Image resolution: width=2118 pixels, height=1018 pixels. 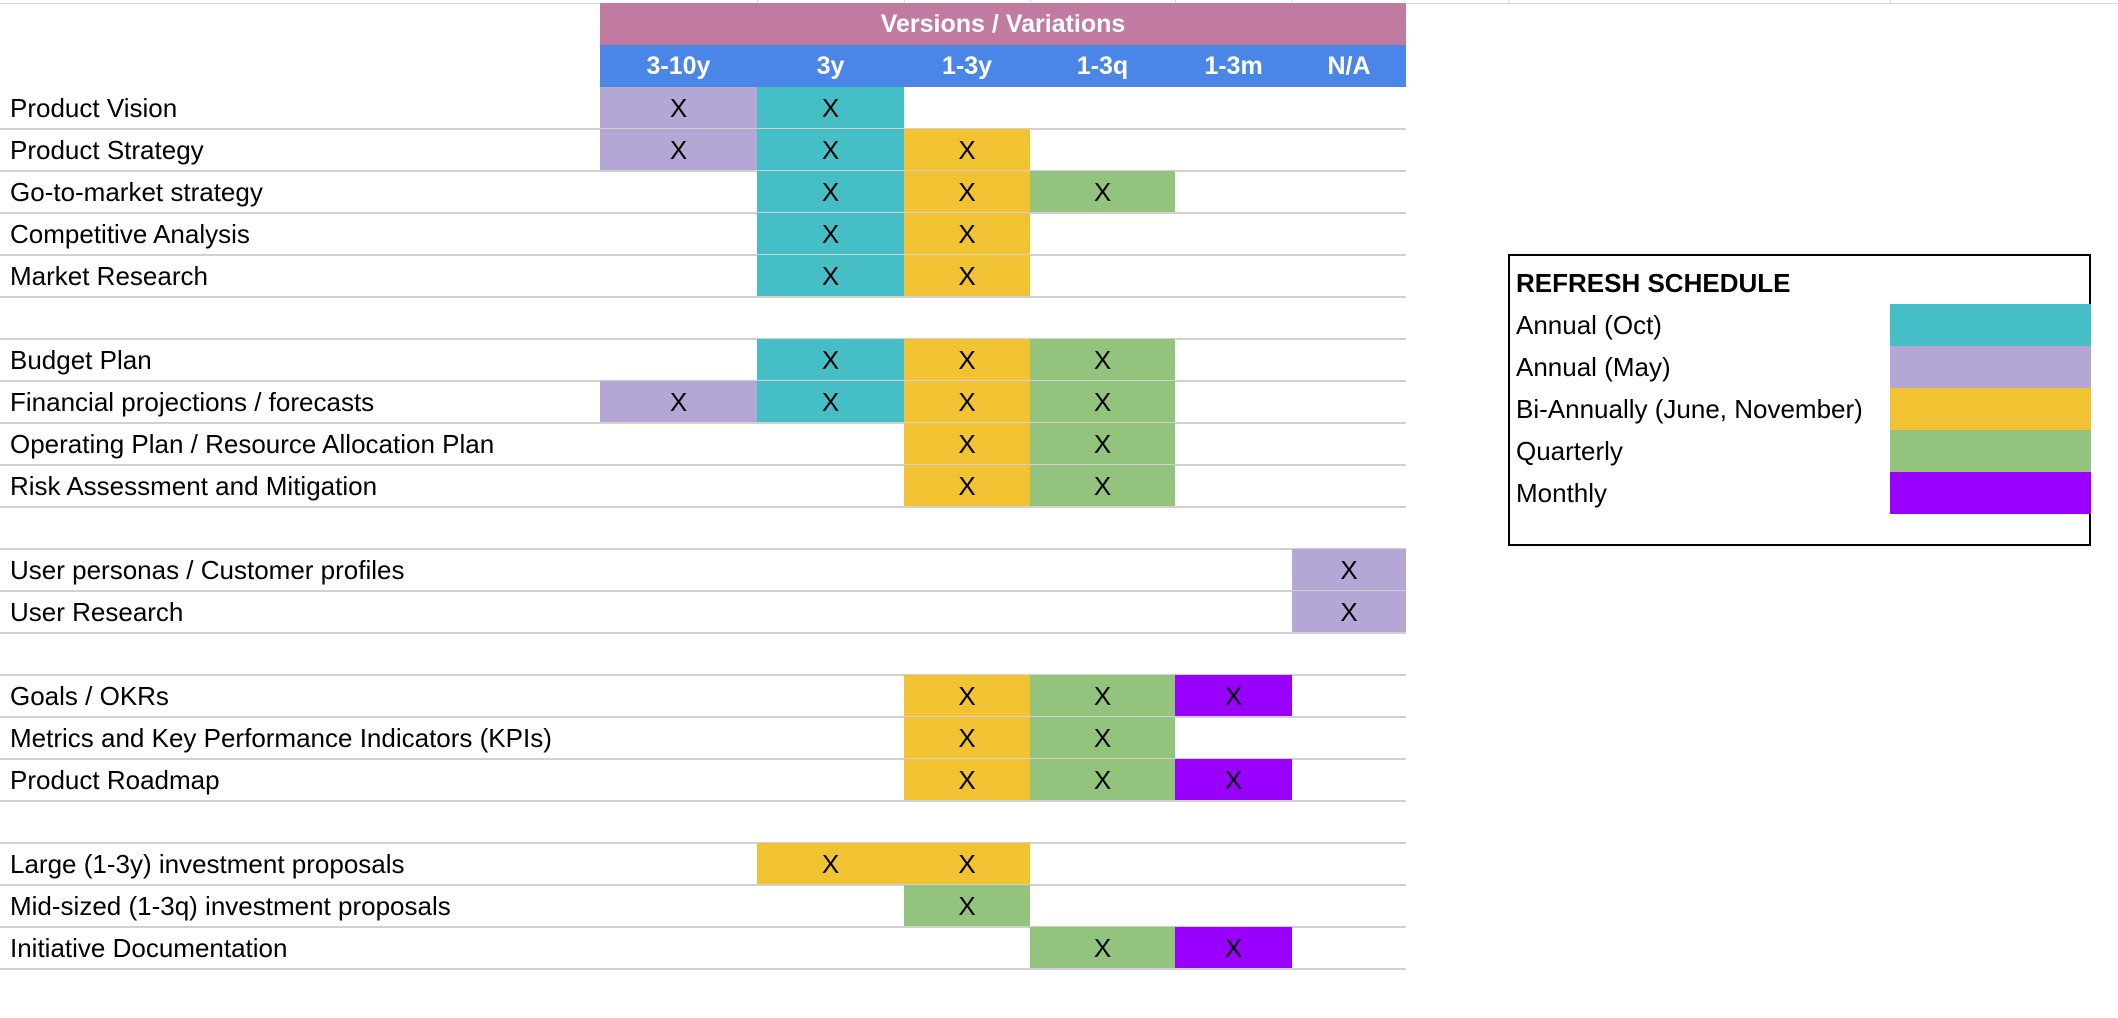 I want to click on versions-banner: Versions / Variations, so click(x=1003, y=24).